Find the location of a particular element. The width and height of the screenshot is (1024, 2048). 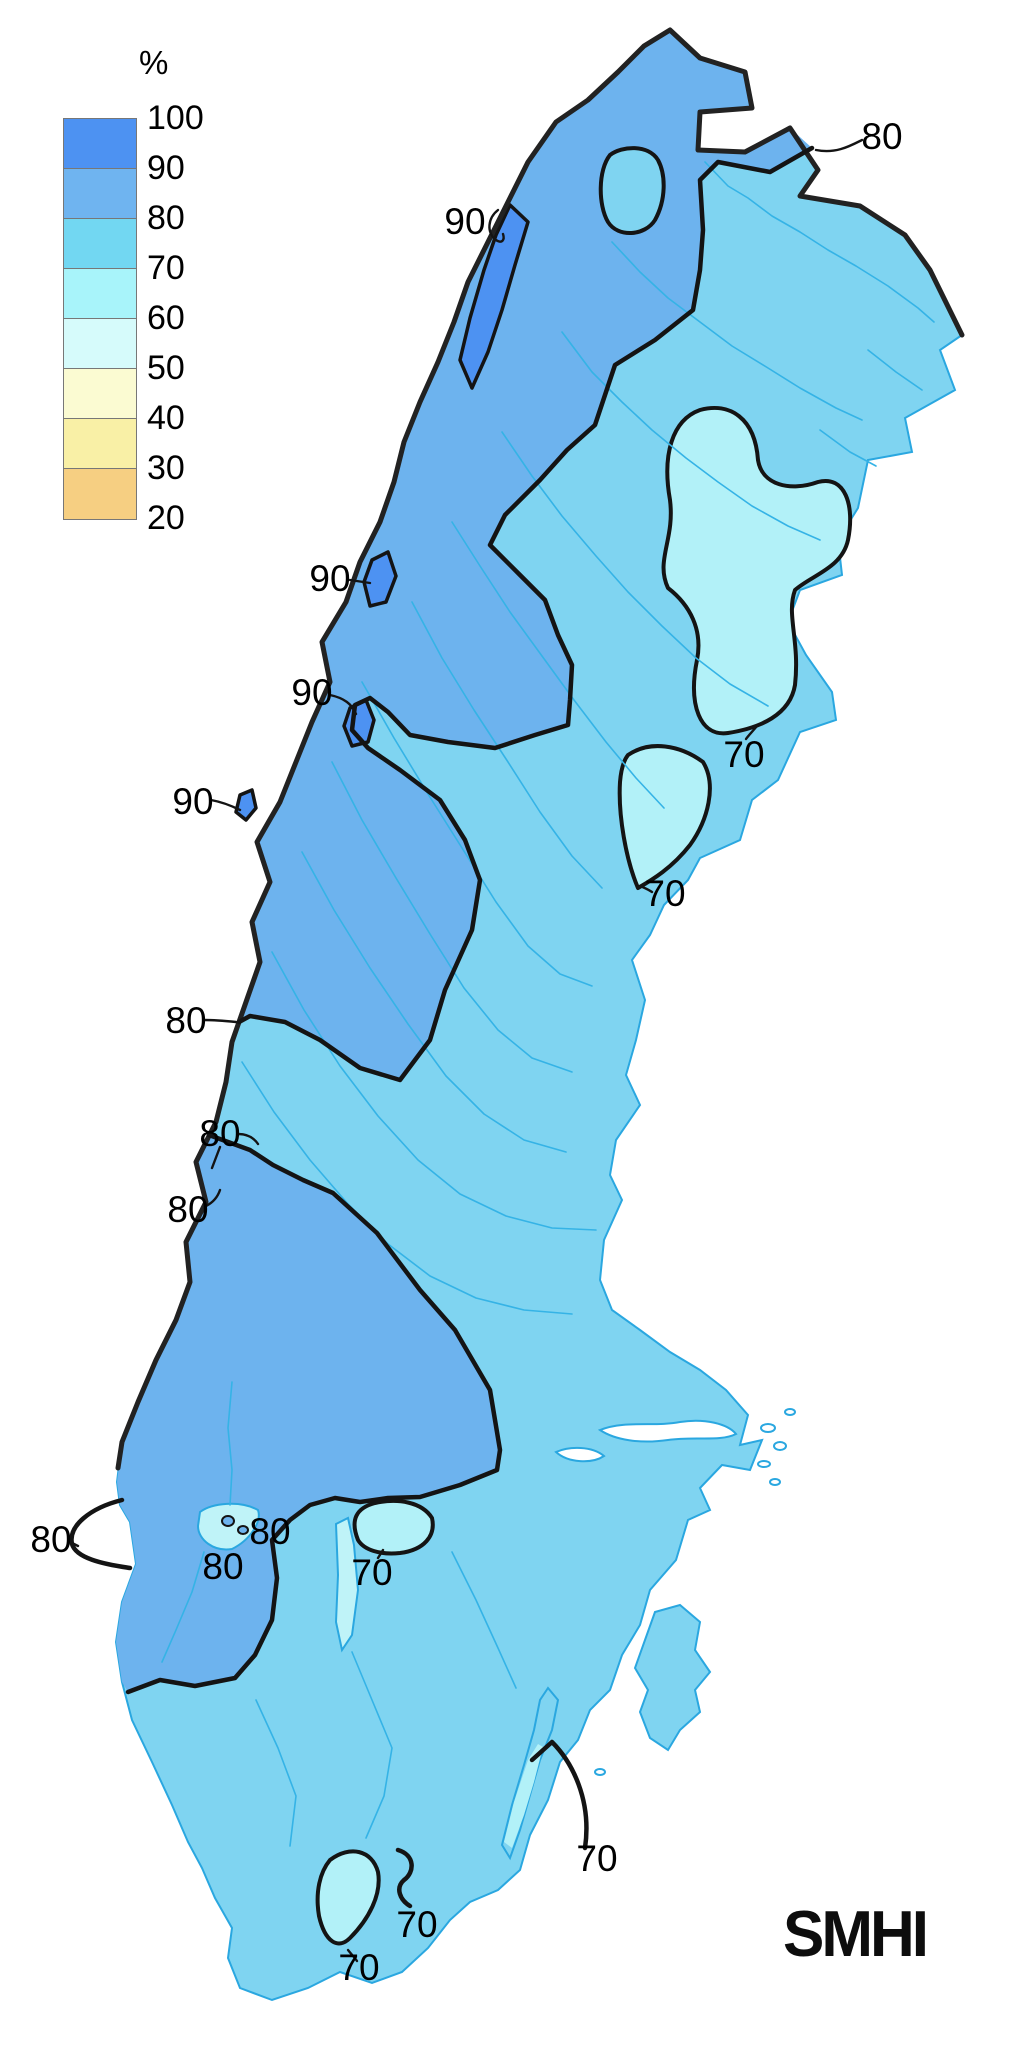

contour-70-south-squiggle is located at coordinates (404, 1878).